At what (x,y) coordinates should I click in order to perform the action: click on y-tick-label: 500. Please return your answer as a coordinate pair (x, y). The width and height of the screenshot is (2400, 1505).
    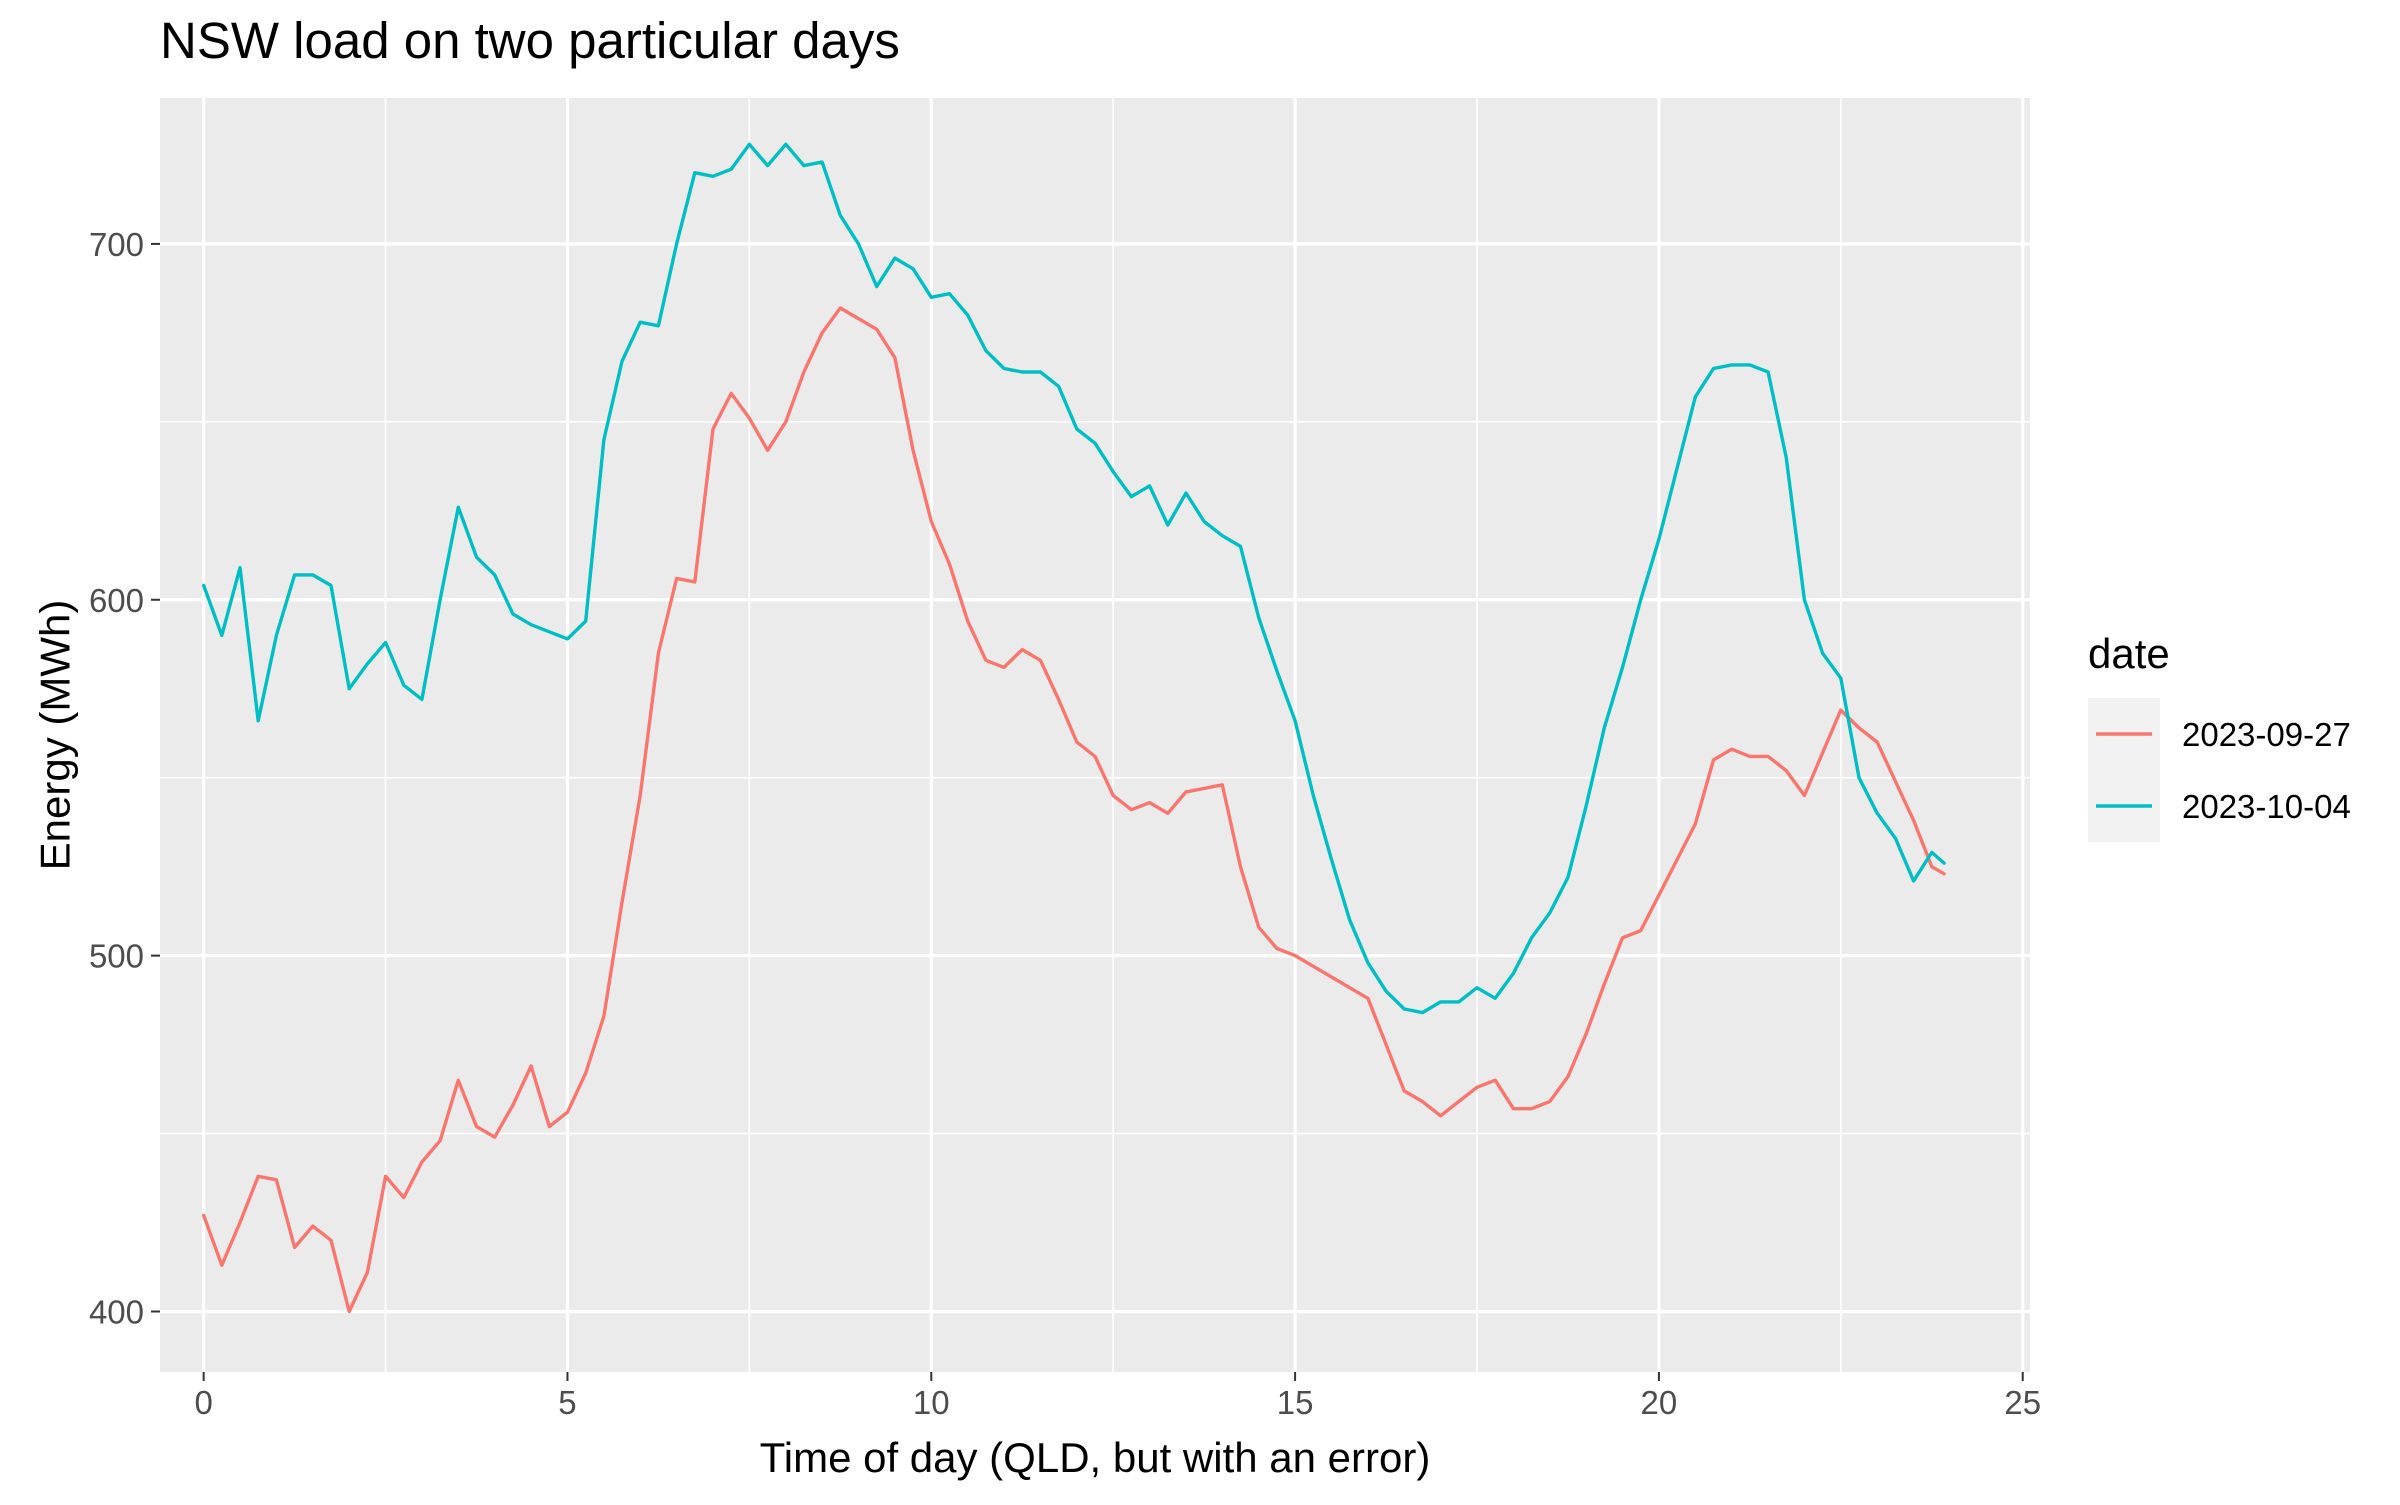
    Looking at the image, I should click on (116, 956).